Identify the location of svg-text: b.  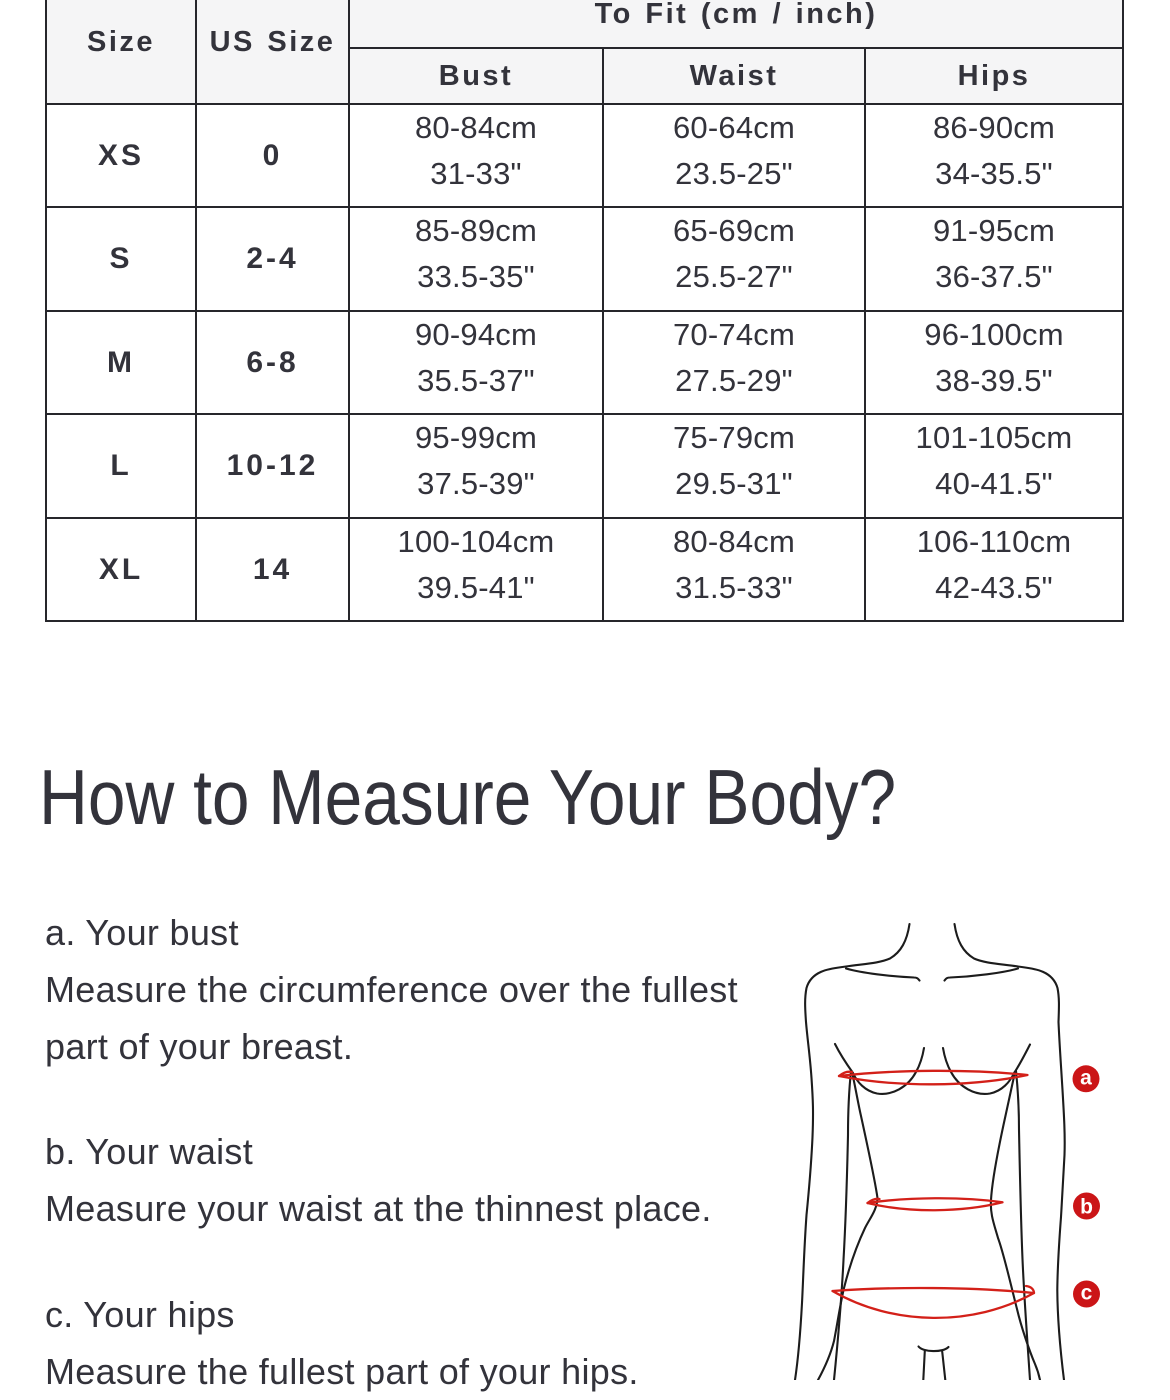
(1086, 1207).